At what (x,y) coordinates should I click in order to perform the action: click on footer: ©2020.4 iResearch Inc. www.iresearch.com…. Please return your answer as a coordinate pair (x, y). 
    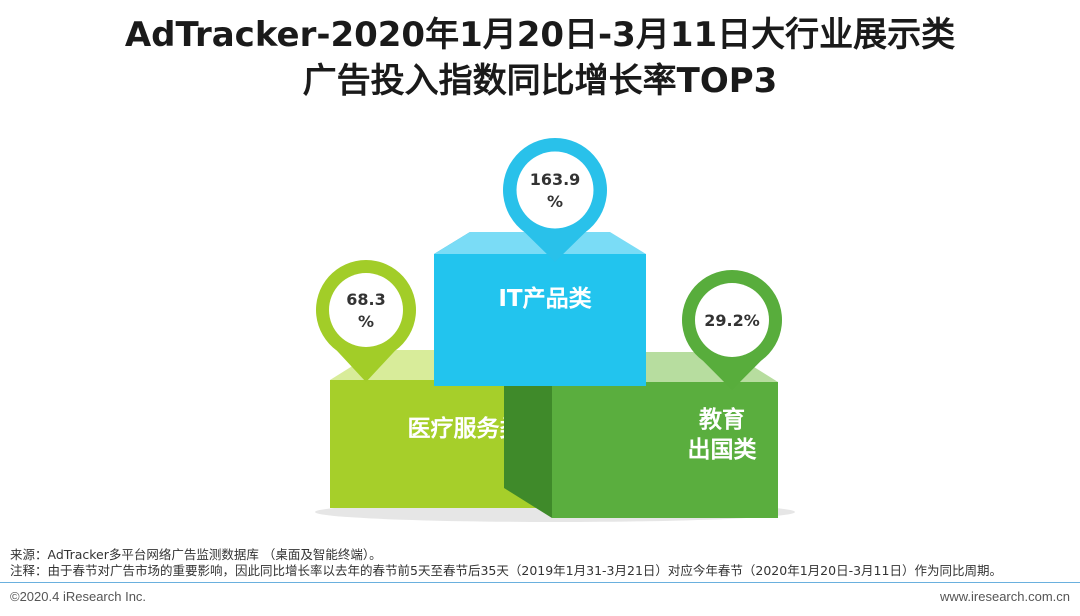
    Looking at the image, I should click on (540, 599).